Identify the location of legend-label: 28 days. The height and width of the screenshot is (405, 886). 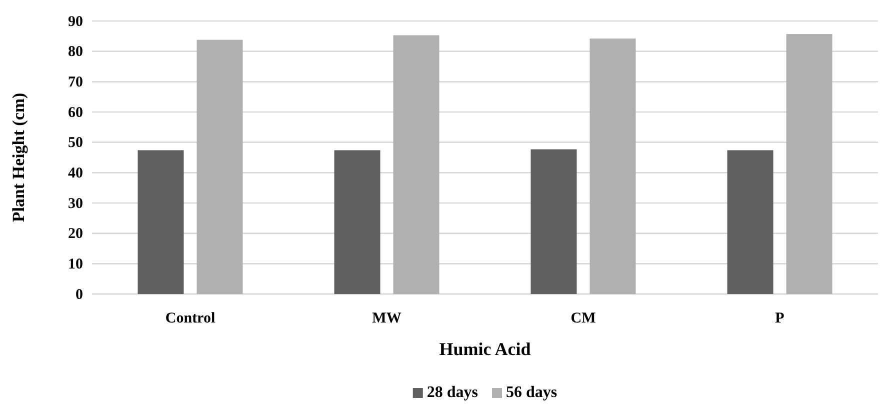
(452, 392).